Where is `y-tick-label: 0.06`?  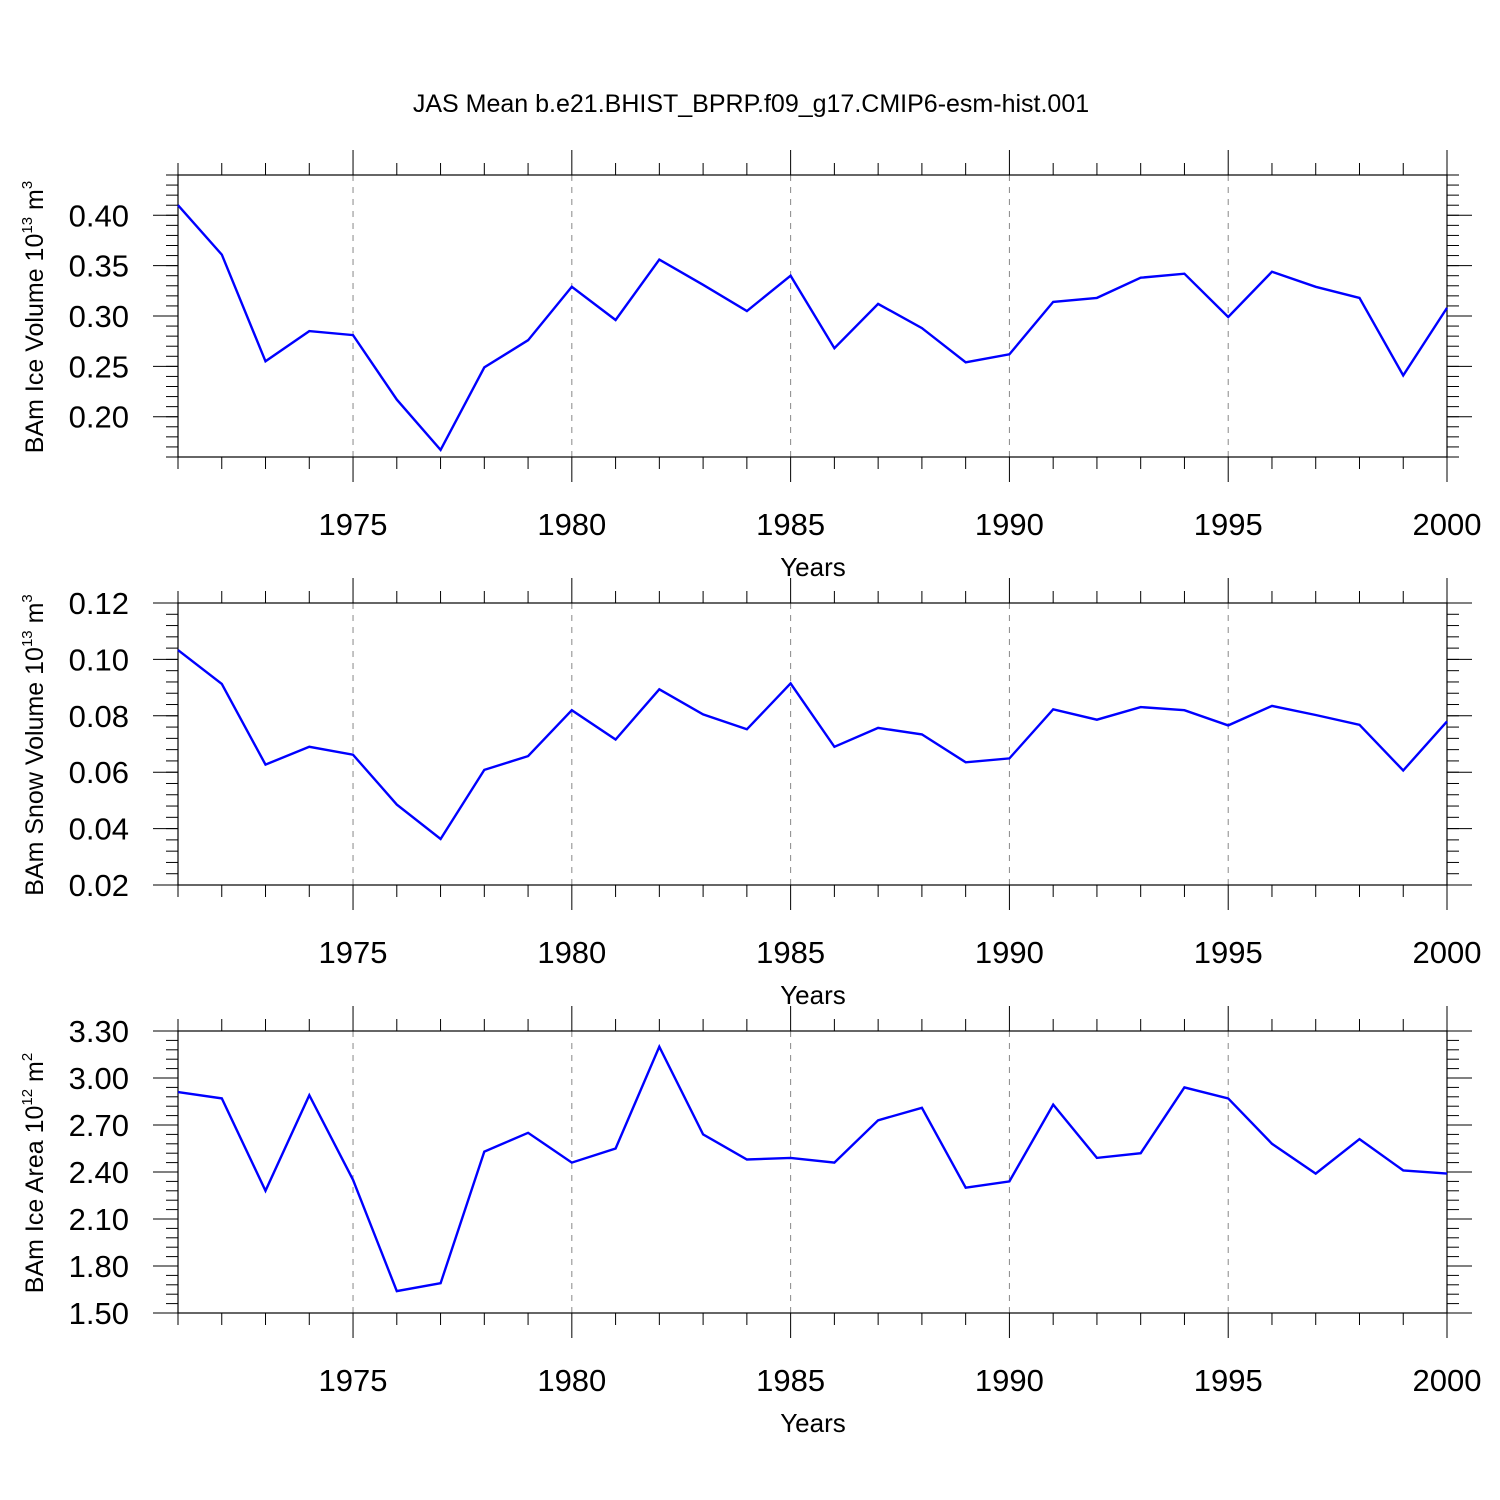 y-tick-label: 0.06 is located at coordinates (99, 772).